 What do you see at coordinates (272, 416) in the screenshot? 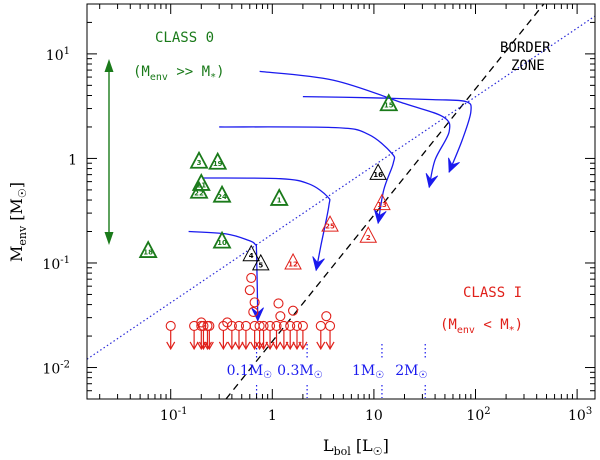
I see `x-tick-label-2: 1` at bounding box center [272, 416].